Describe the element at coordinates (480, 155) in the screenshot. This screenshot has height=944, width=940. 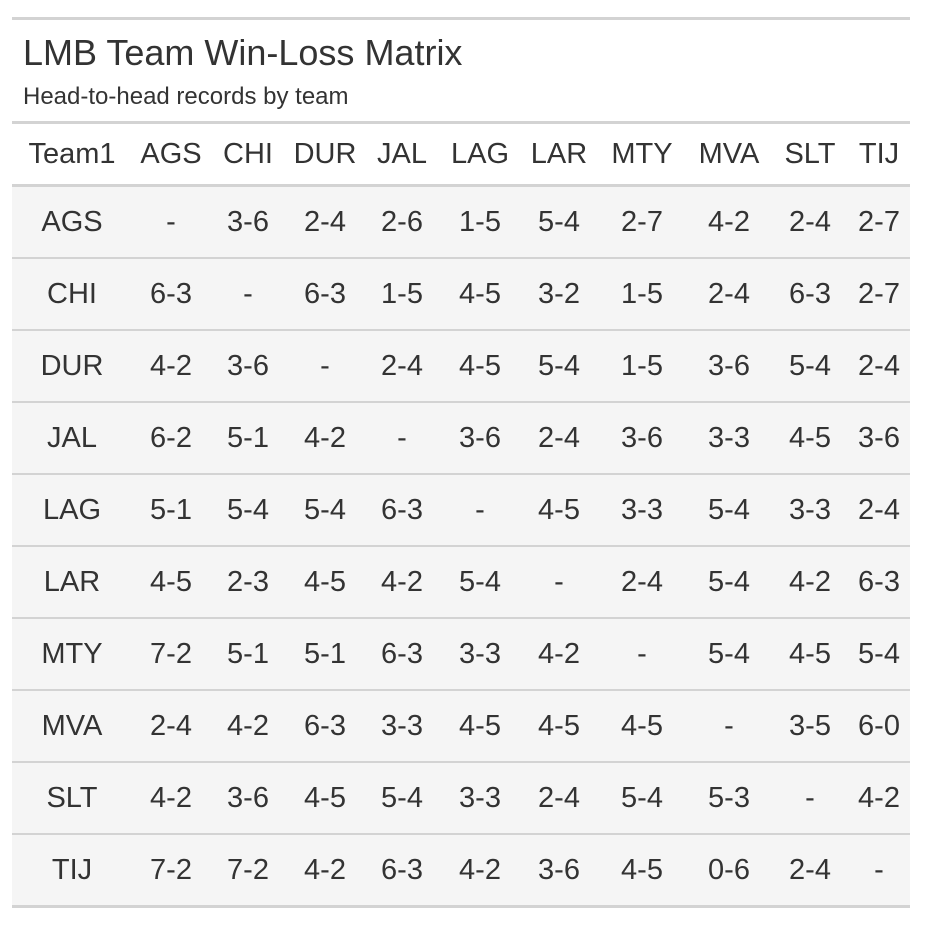
I see `column-header-lag: LAG` at that location.